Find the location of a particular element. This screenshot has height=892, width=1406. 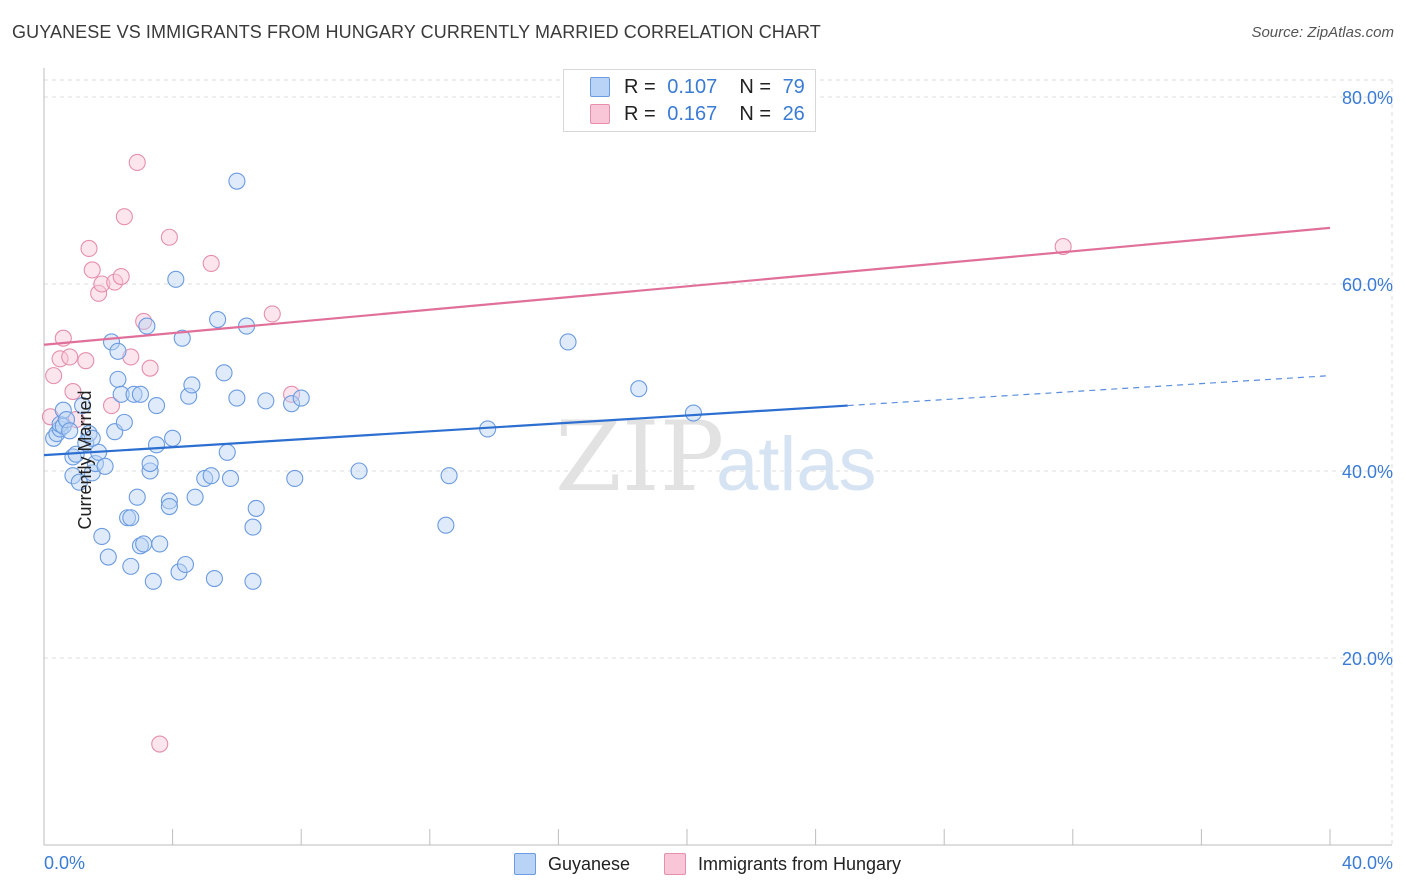

y-tick-label: 80.0% is located at coordinates (1367, 98).